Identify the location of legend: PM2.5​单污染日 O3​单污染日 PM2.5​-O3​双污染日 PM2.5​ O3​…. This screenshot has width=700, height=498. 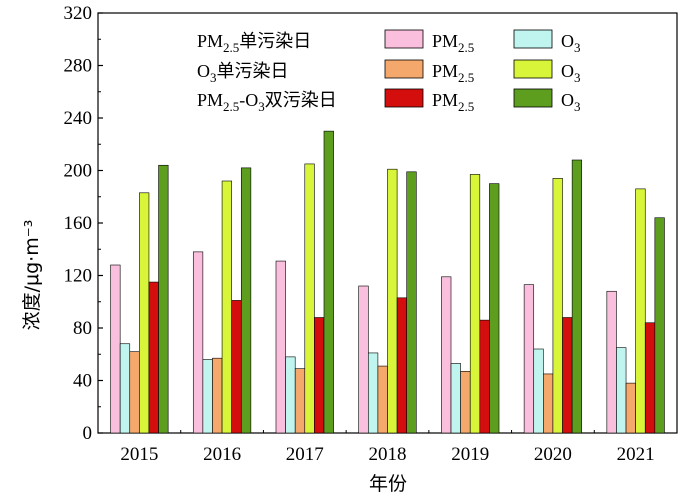
(389, 71).